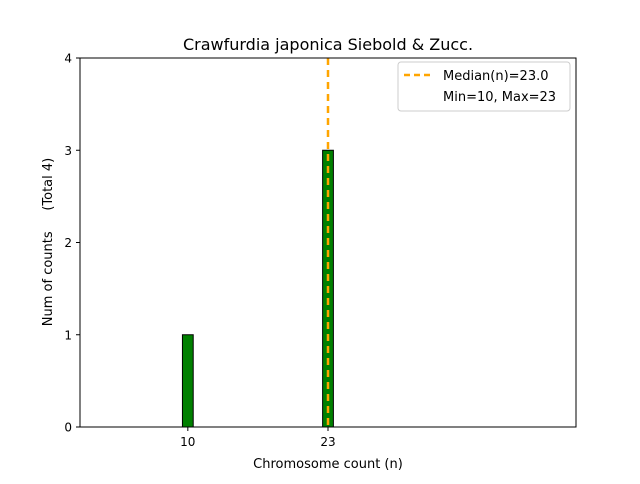  Describe the element at coordinates (68, 151) in the screenshot. I see `y-tick-label: 3` at that location.